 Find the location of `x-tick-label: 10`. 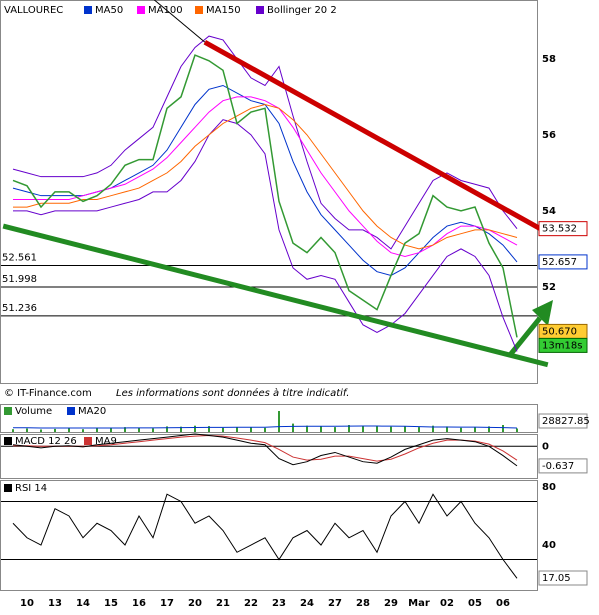

x-tick-label: 10 is located at coordinates (27, 603).